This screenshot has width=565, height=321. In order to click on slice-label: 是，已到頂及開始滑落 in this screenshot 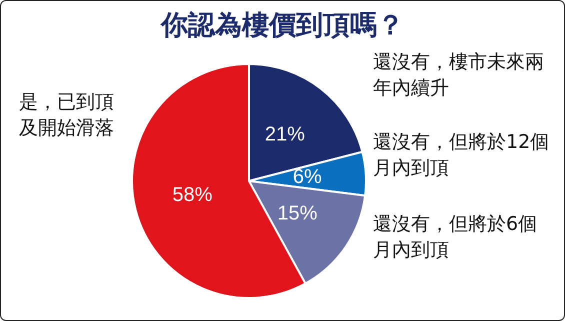, I will do `click(67, 115)`.